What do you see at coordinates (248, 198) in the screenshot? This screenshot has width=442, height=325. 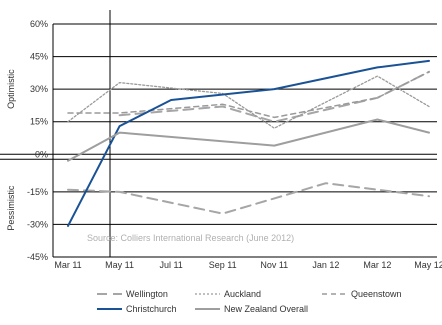 I see `series-line-wellington-pessimistic` at bounding box center [248, 198].